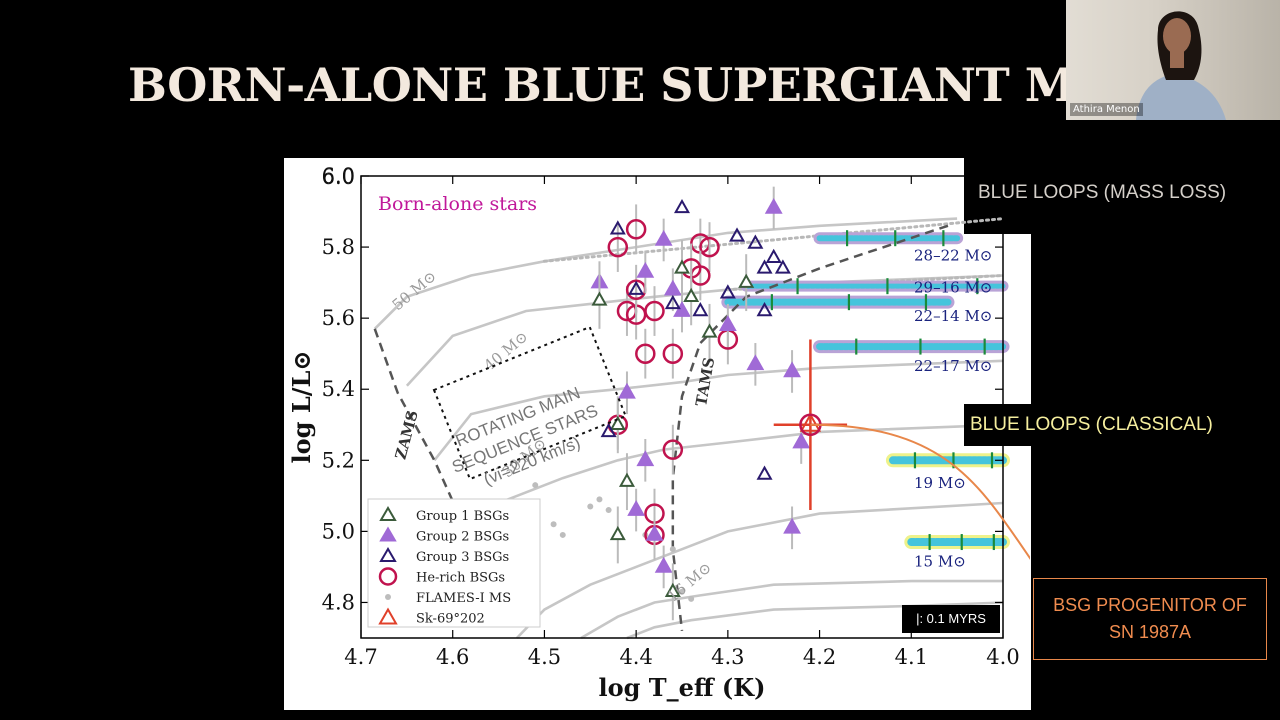 The image size is (1280, 720). What do you see at coordinates (635, 657) in the screenshot?
I see `x-tick-label: 4.4` at bounding box center [635, 657].